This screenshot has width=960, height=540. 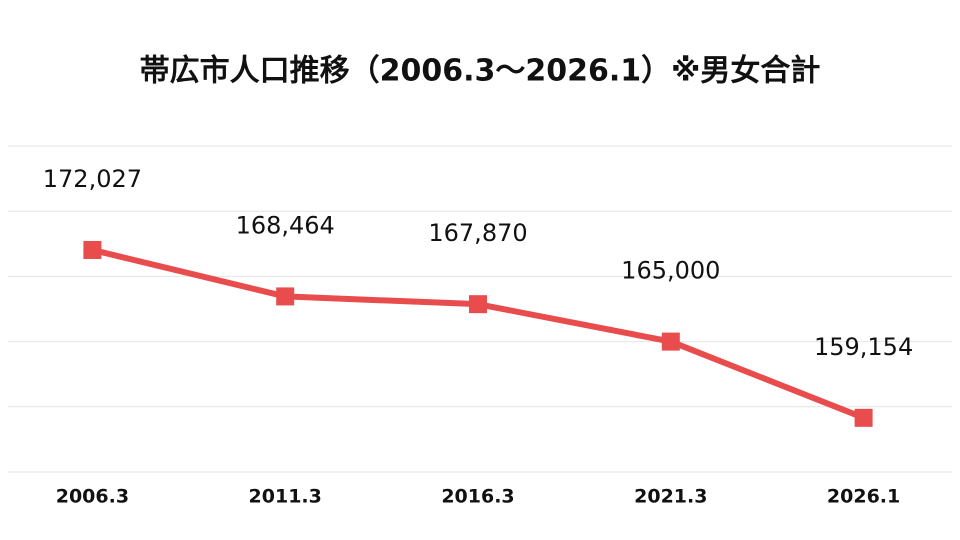 What do you see at coordinates (863, 497) in the screenshot?
I see `x-tick-label: 2026.1` at bounding box center [863, 497].